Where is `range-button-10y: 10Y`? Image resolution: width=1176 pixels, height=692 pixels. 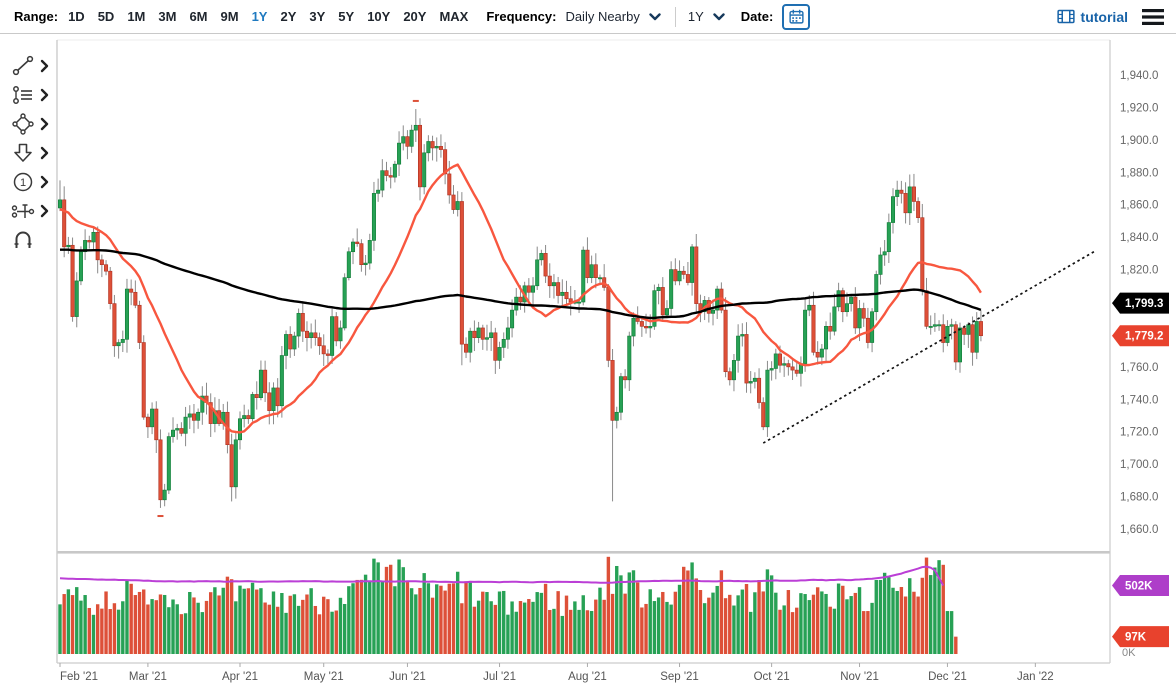
range-button-10y: 10Y is located at coordinates (379, 16).